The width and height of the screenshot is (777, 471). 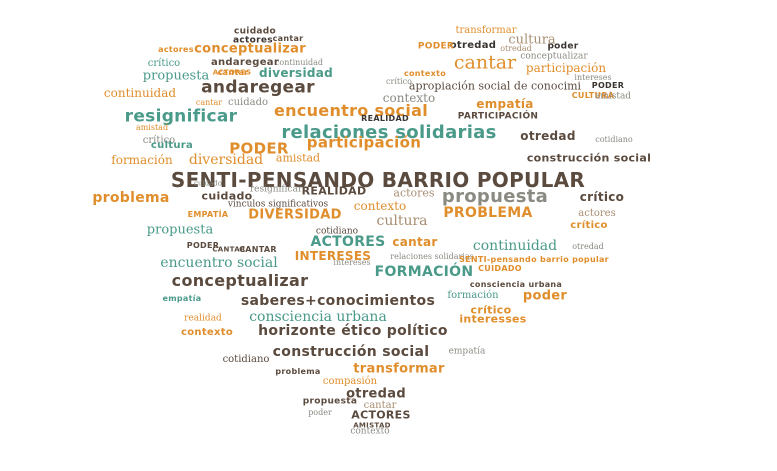 What do you see at coordinates (333, 256) in the screenshot?
I see `word: INTERESES` at bounding box center [333, 256].